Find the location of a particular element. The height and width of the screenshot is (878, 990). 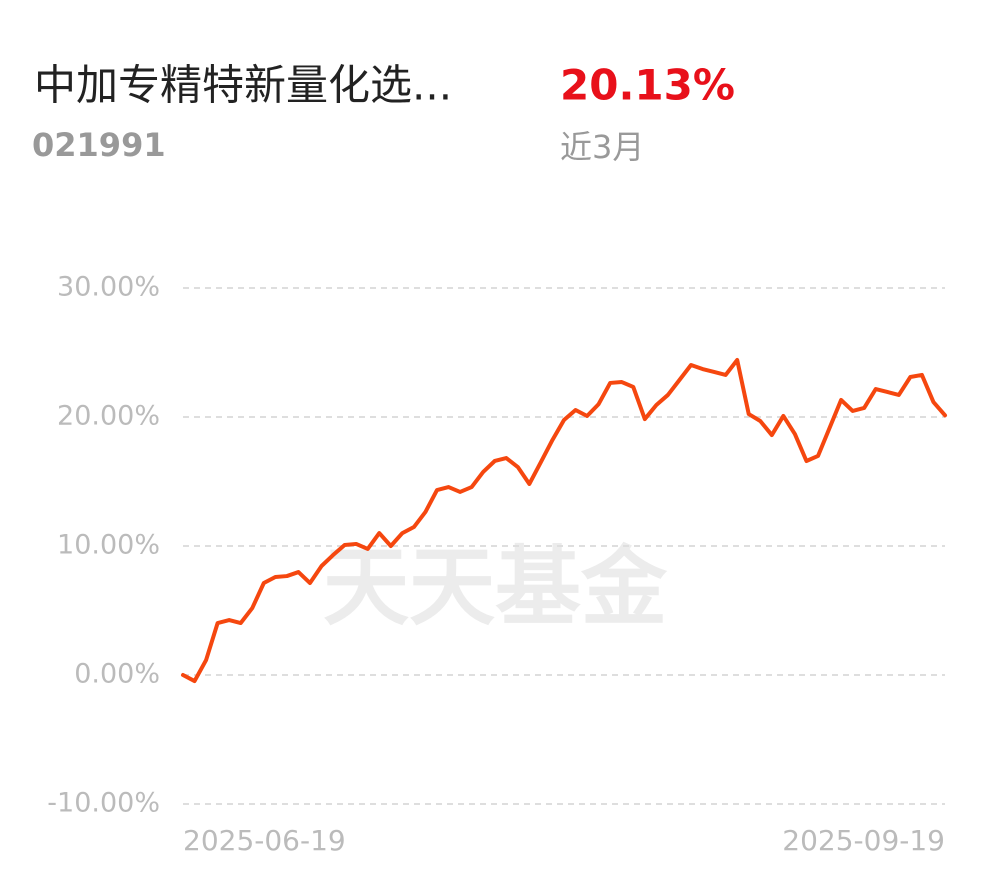

y-tick-label: 30.00% is located at coordinates (108, 287).